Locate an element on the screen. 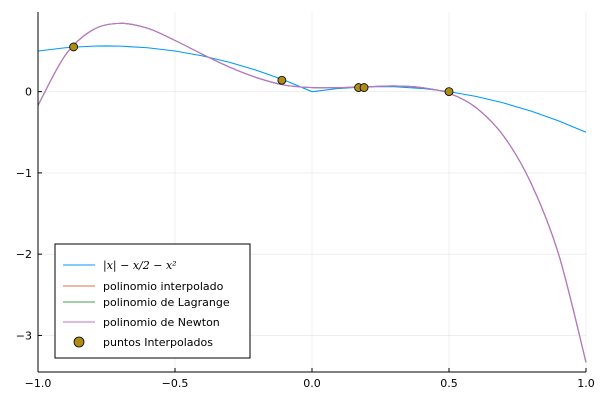 The image size is (600, 400). legend-label-2: polinomio de Lagrange is located at coordinates (166, 302).